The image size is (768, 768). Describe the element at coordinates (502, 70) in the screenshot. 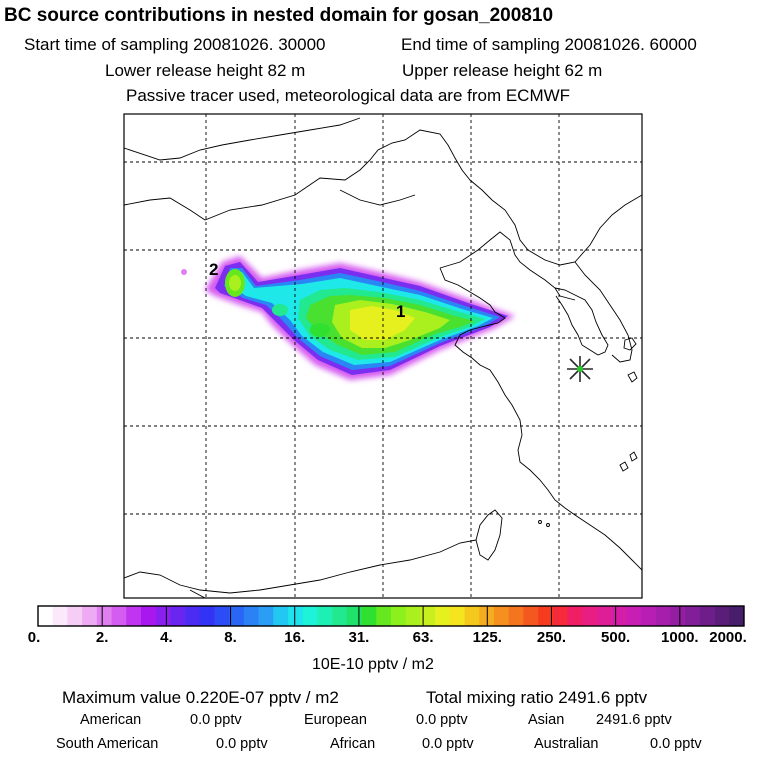

I see `upper-release-height: Upper release height 62 m` at that location.